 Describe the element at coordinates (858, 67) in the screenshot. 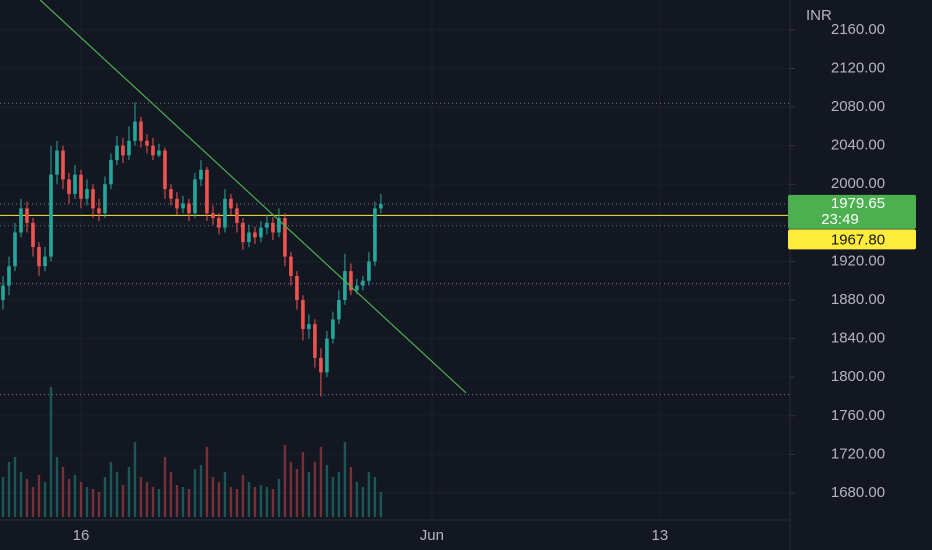

I see `y-tick-label: 2120.00` at that location.